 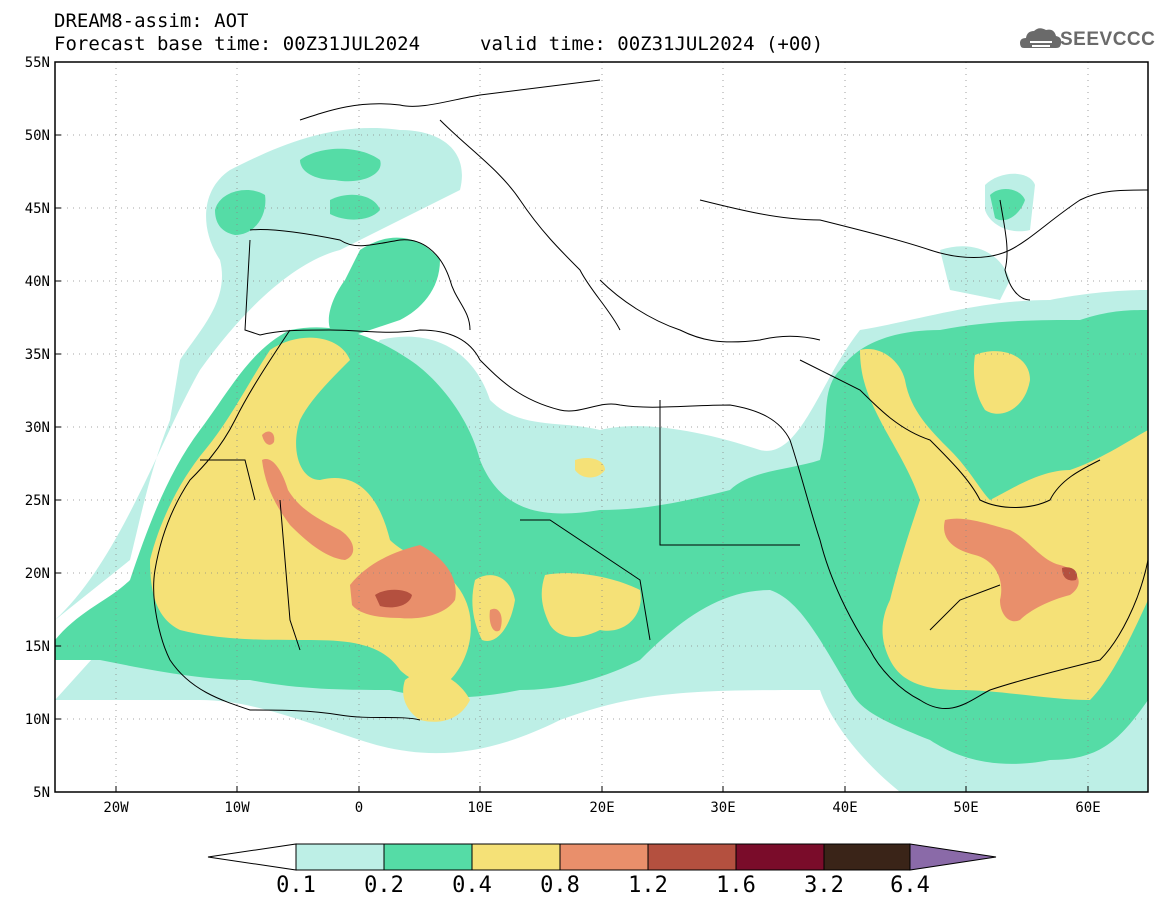 What do you see at coordinates (603, 885) in the screenshot?
I see `colorbar-labels: 0.1 0.2 0.4 0.8 1.2 1.6 3.2 6.4` at bounding box center [603, 885].